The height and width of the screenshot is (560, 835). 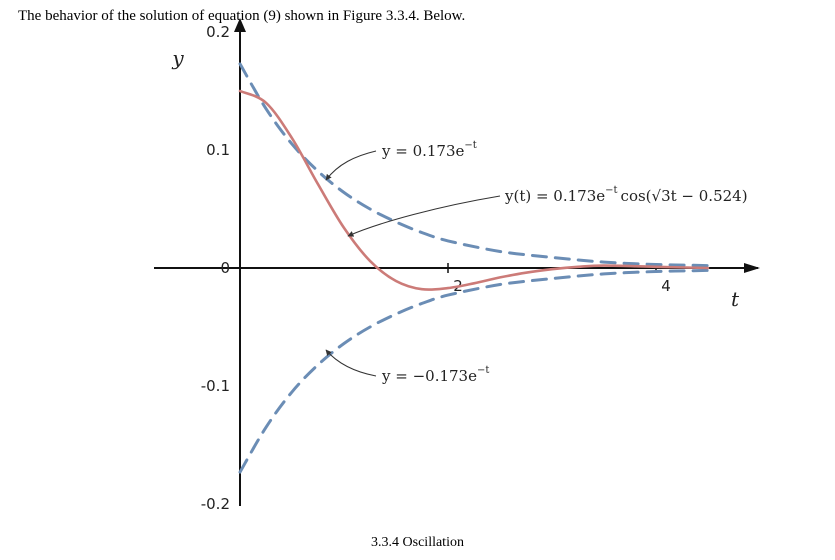 What do you see at coordinates (429, 376) in the screenshot?
I see `lower-annotation-base: y = −0.173e` at bounding box center [429, 376].